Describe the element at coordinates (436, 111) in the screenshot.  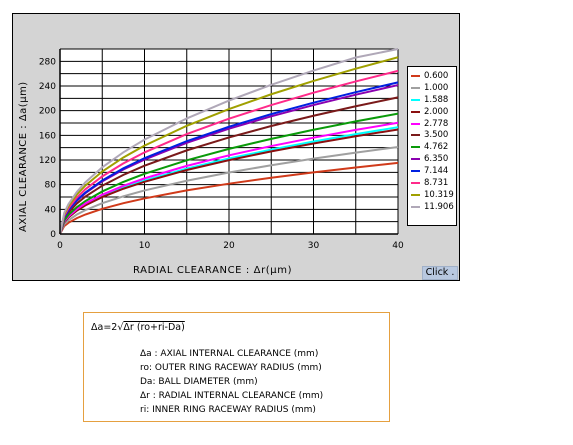
I see `legend-label: 2.000` at that location.